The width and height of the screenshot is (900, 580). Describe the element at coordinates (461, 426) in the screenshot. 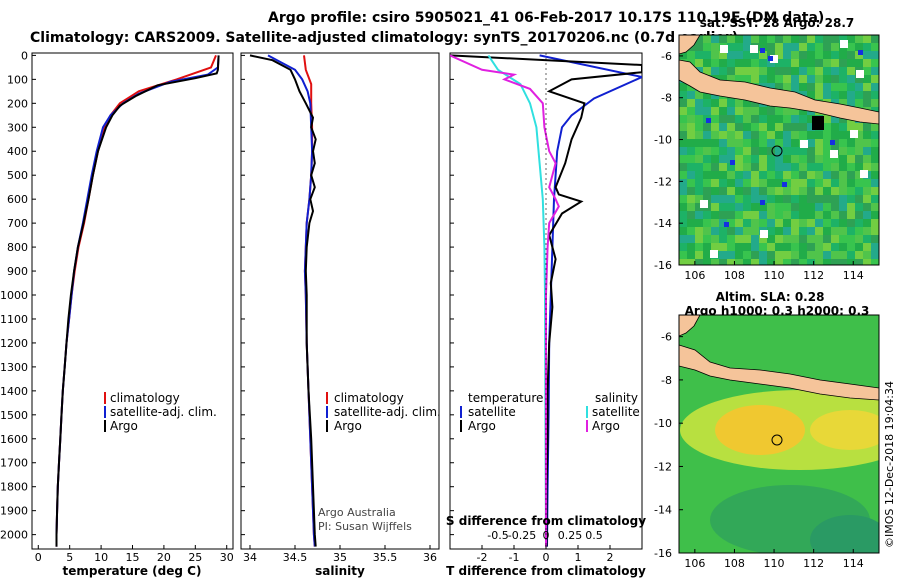

I see `legend-t-argo-swatch` at that location.